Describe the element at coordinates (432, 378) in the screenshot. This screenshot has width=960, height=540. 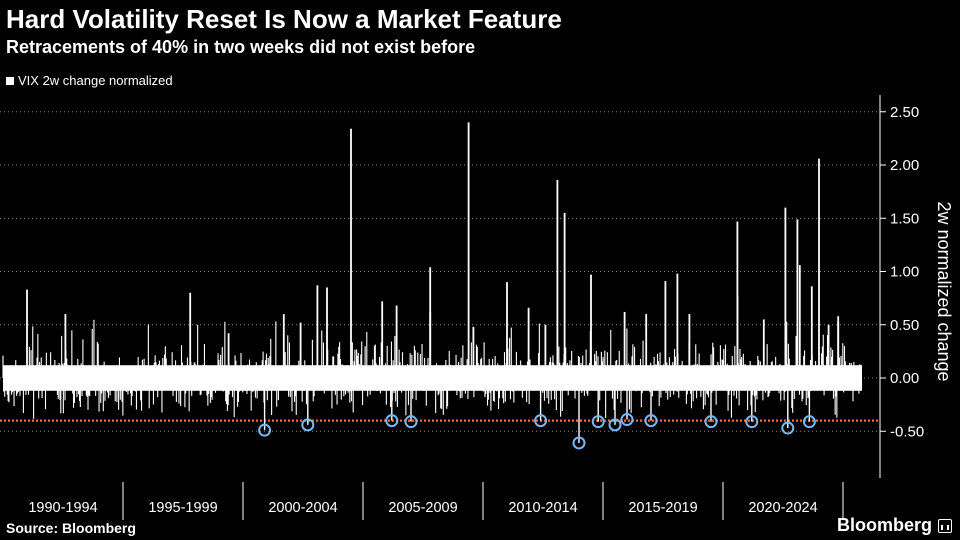
I see `series-band` at that location.